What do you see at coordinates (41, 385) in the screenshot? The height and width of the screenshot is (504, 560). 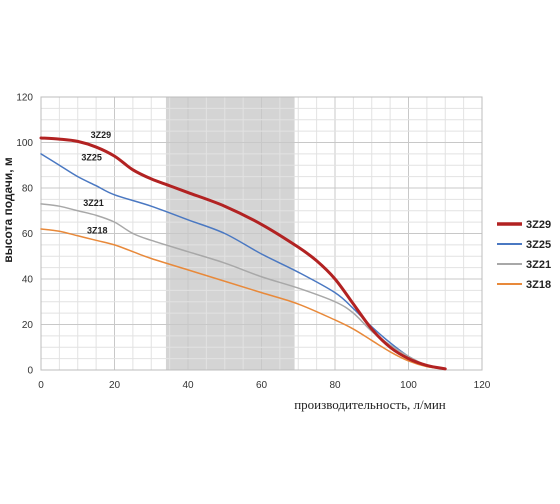 I see `x-tick-label: 0` at bounding box center [41, 385].